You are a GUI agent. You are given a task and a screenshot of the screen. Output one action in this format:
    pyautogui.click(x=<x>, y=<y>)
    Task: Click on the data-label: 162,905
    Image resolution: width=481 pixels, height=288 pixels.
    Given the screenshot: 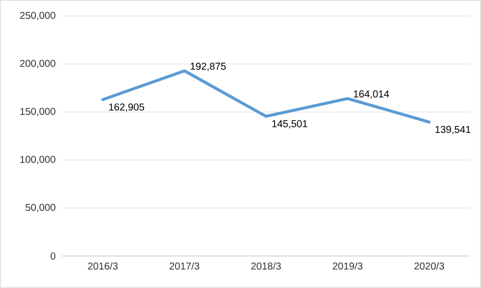 What is the action you would take?
    pyautogui.click(x=126, y=107)
    